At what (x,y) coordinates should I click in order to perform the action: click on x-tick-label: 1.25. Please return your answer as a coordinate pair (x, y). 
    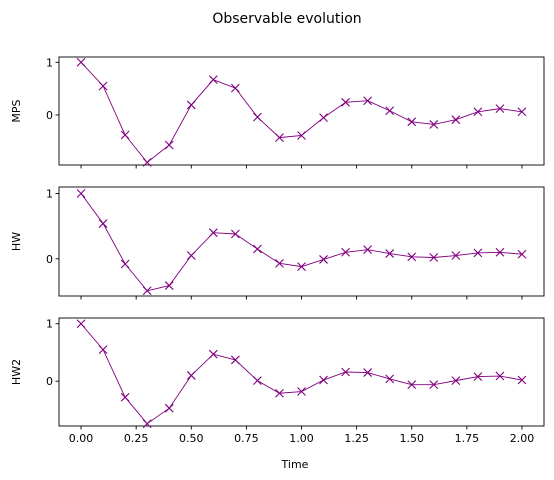
    Looking at the image, I should click on (356, 438).